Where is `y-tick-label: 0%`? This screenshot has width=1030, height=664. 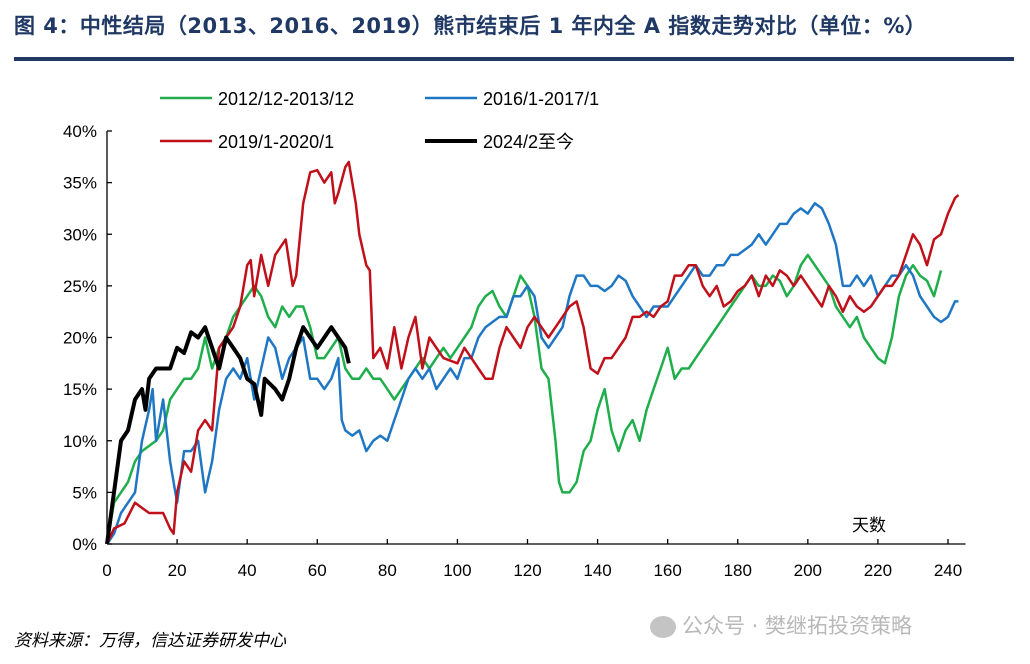 y-tick-label: 0% is located at coordinates (84, 544).